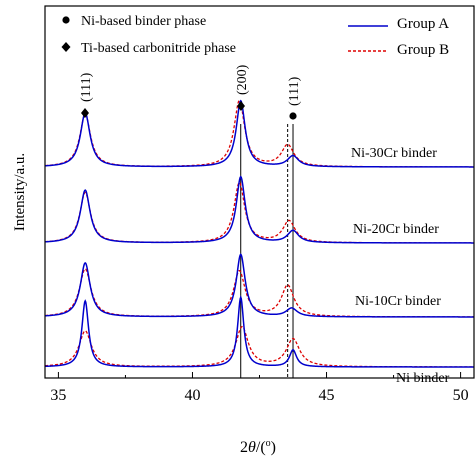 The height and width of the screenshot is (462, 475). What do you see at coordinates (294, 91) in the screenshot?
I see `peak-3-label: (111)` at bounding box center [294, 91].